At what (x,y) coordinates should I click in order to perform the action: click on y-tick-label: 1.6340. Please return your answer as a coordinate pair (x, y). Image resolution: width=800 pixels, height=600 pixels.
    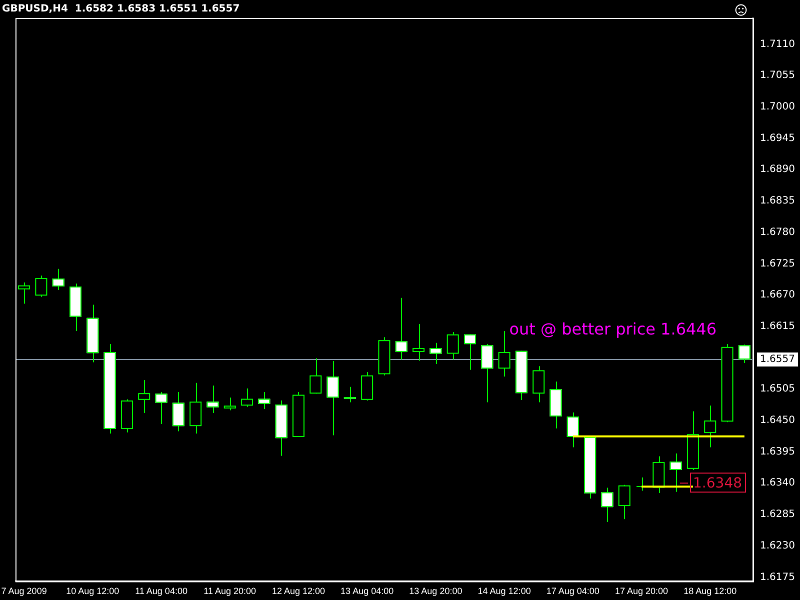
    Looking at the image, I should click on (778, 483).